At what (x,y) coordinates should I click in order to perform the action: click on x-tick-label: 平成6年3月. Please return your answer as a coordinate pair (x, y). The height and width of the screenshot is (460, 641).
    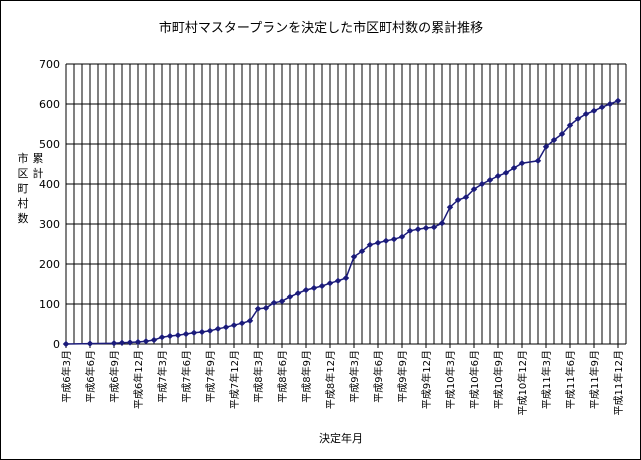
    Looking at the image, I should click on (66, 376).